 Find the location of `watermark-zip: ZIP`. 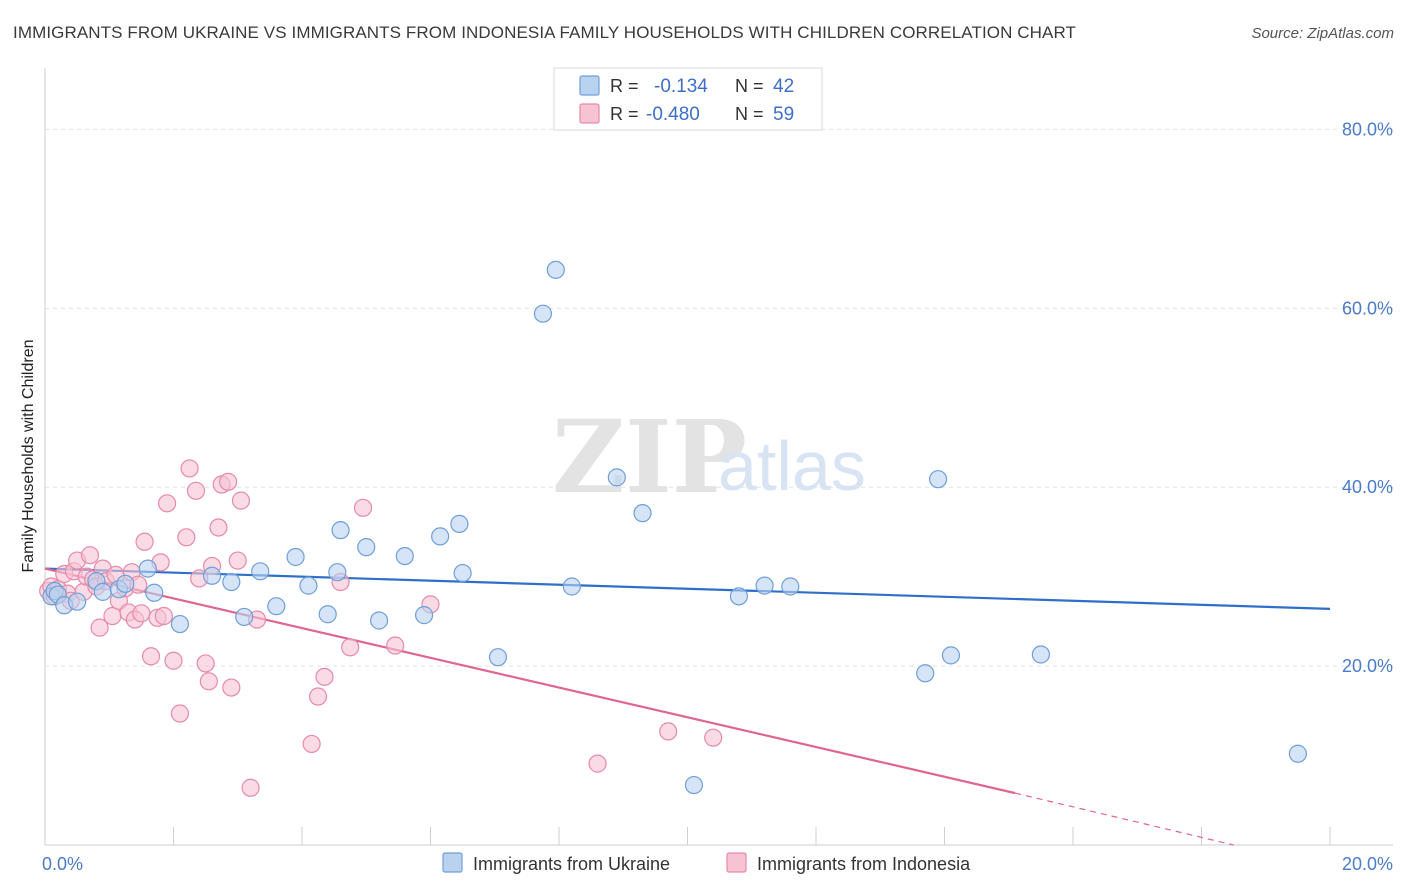

watermark-zip: ZIP is located at coordinates (649, 457).